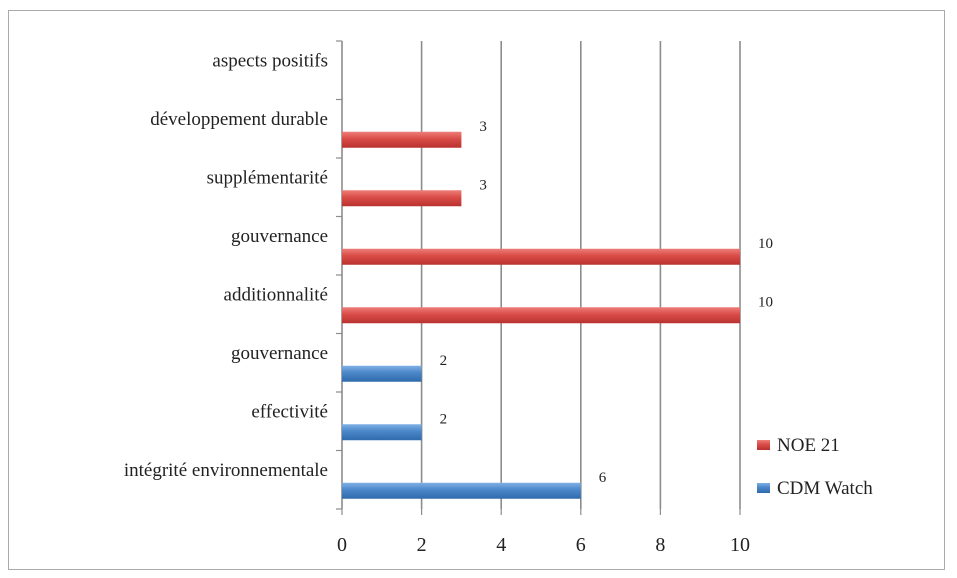  Describe the element at coordinates (270, 60) in the screenshot. I see `category-label: aspects positifs` at that location.